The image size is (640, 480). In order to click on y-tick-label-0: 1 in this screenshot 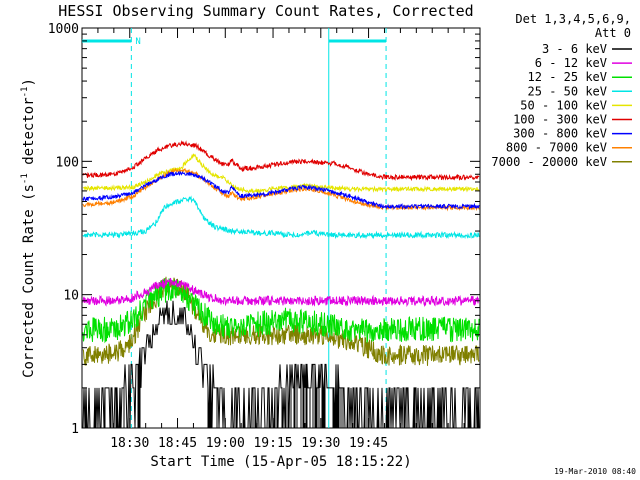, I will do `click(75, 429)`.